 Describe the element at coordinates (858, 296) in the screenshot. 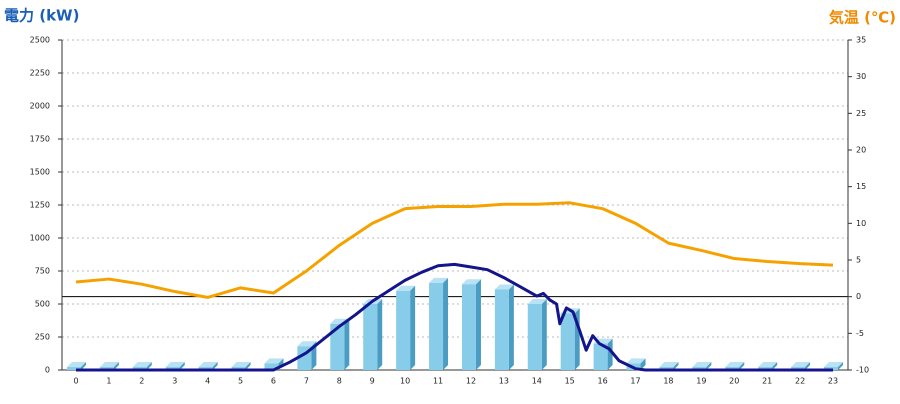

I see `y2-tick-label: 0` at that location.